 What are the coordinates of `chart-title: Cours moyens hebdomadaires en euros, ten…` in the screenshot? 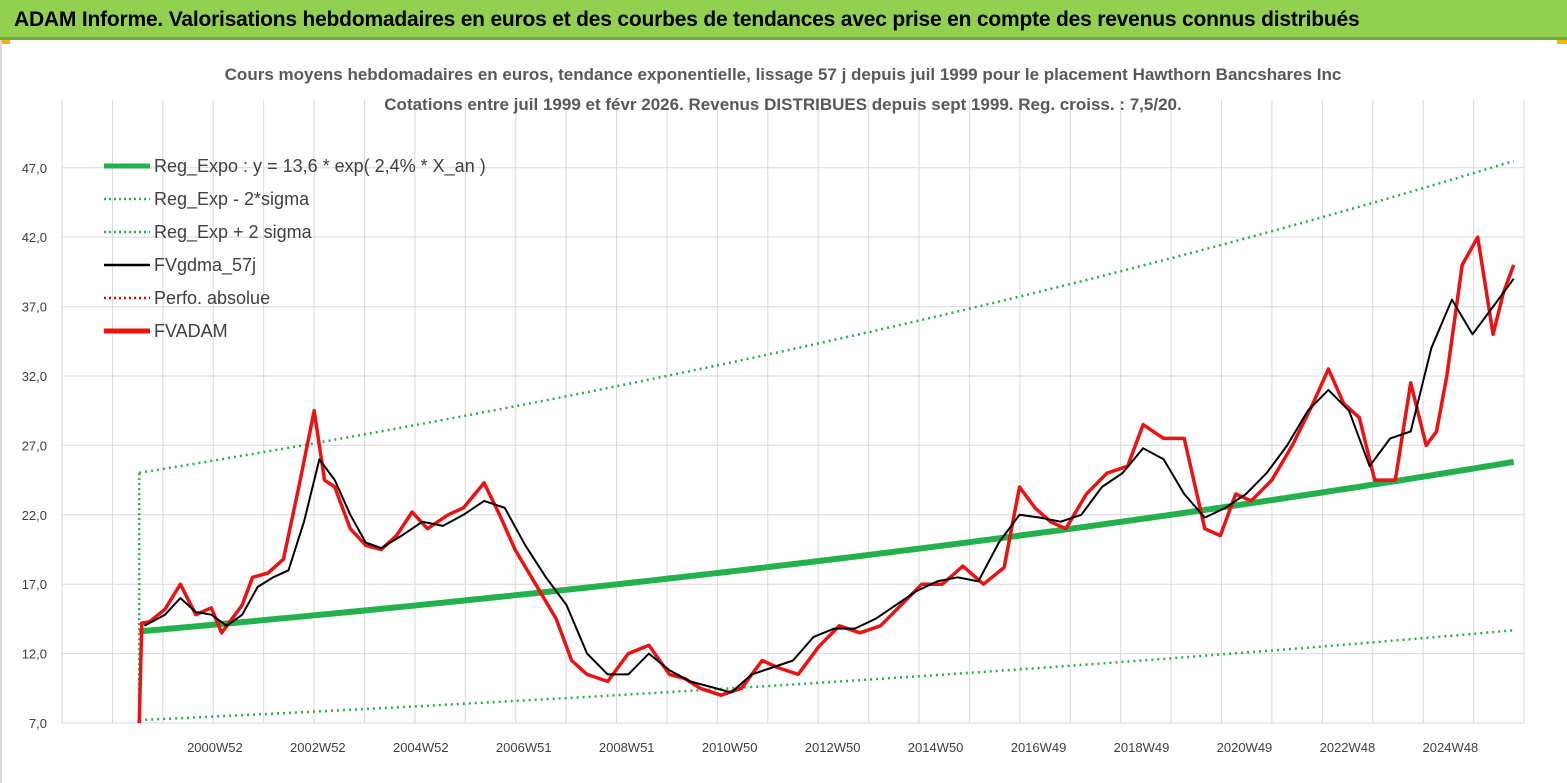 It's located at (783, 74).